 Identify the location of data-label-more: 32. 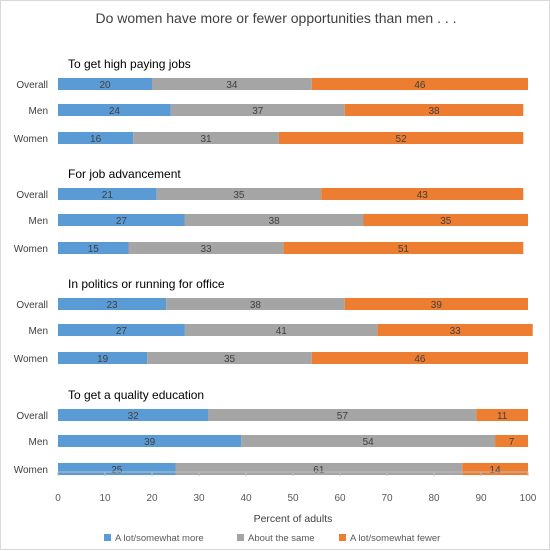
(134, 416).